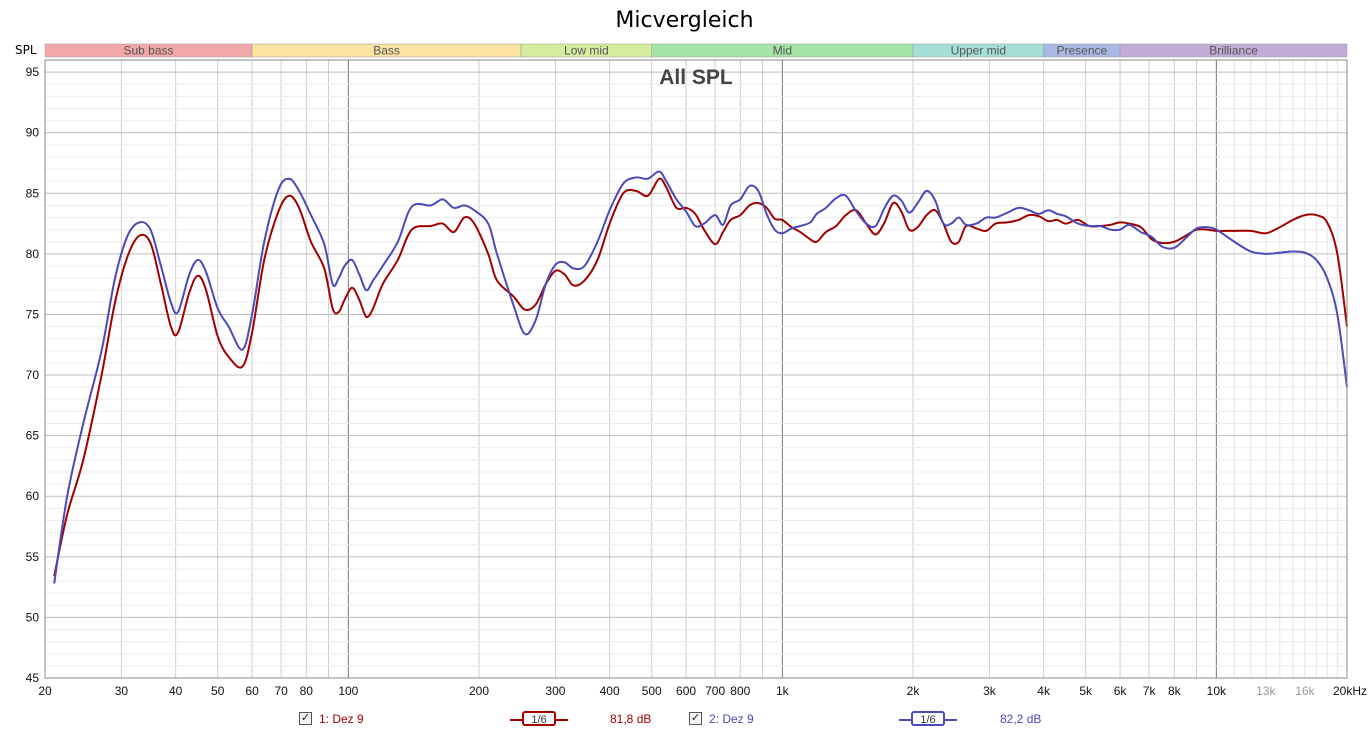  Describe the element at coordinates (1266, 691) in the screenshot. I see `x-tick-label: 13k` at that location.